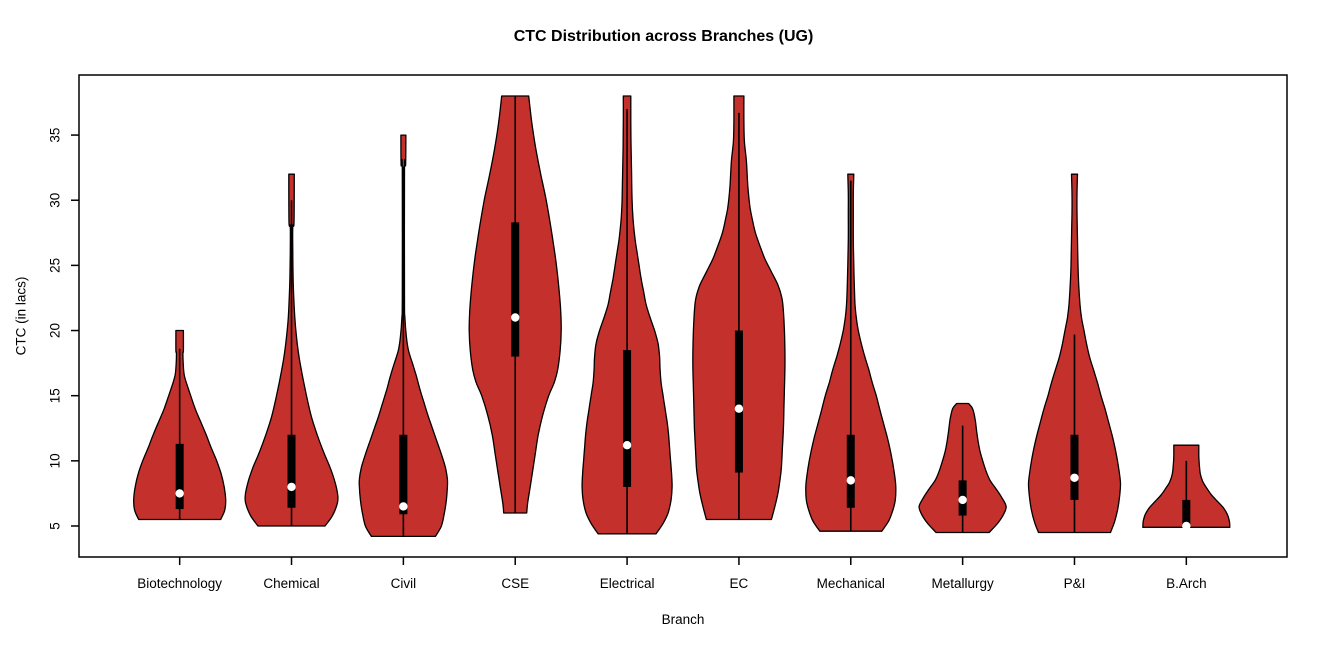 This screenshot has width=1327, height=653. What do you see at coordinates (1075, 583) in the screenshot?
I see `x-tick-label: P&I` at bounding box center [1075, 583].